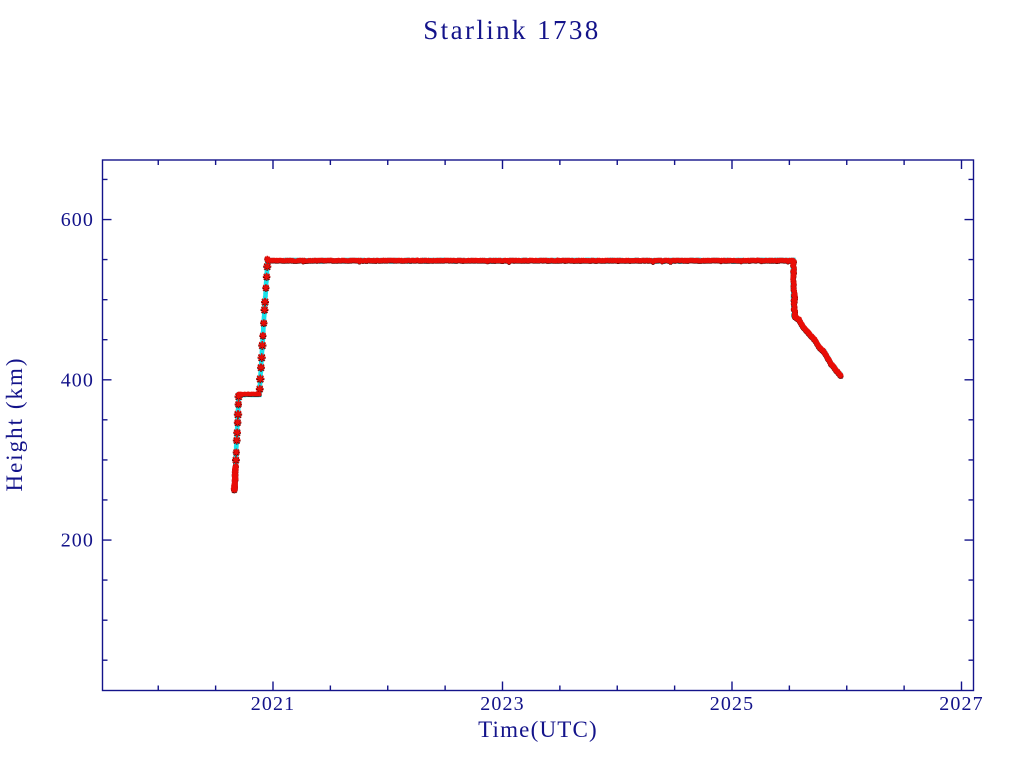 Image resolution: width=1024 pixels, height=773 pixels. Describe the element at coordinates (502, 704) in the screenshot. I see `x-tick-label: 2023` at that location.